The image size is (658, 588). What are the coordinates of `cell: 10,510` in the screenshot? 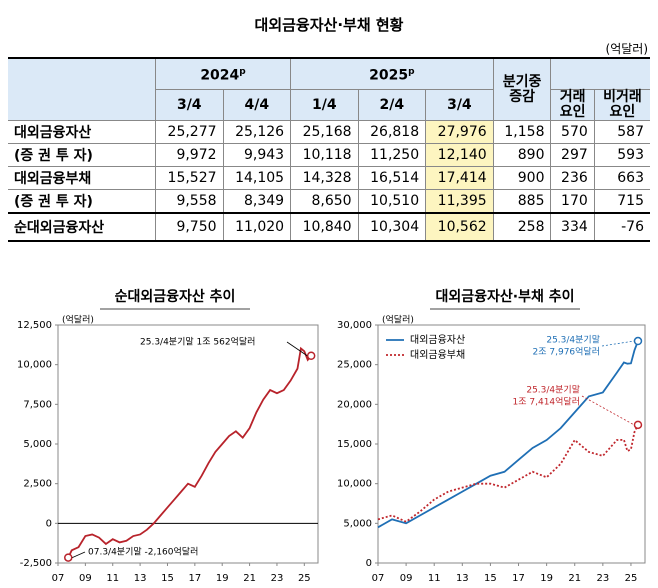 It's located at (392, 201).